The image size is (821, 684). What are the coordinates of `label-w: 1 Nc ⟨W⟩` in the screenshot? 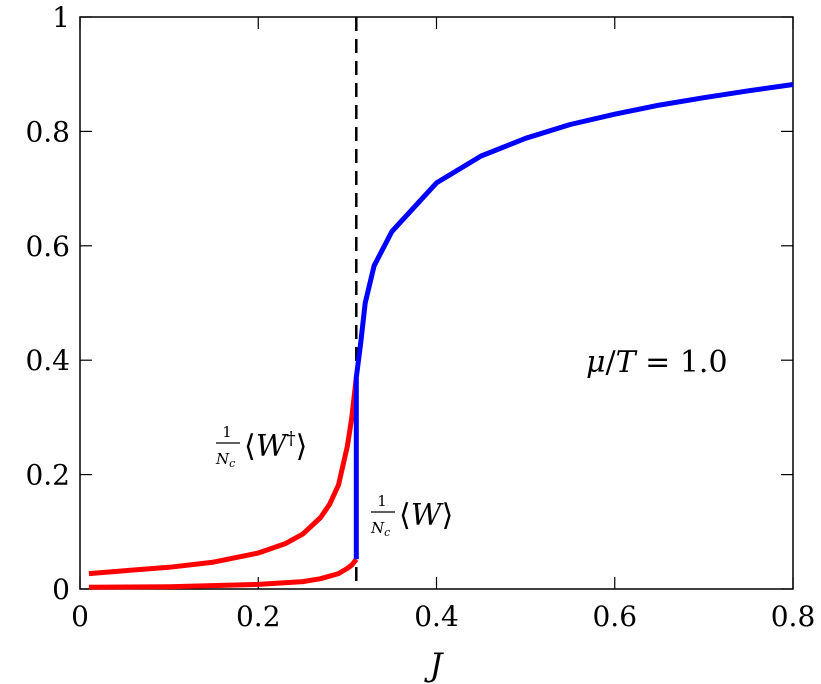 It's located at (411, 515).